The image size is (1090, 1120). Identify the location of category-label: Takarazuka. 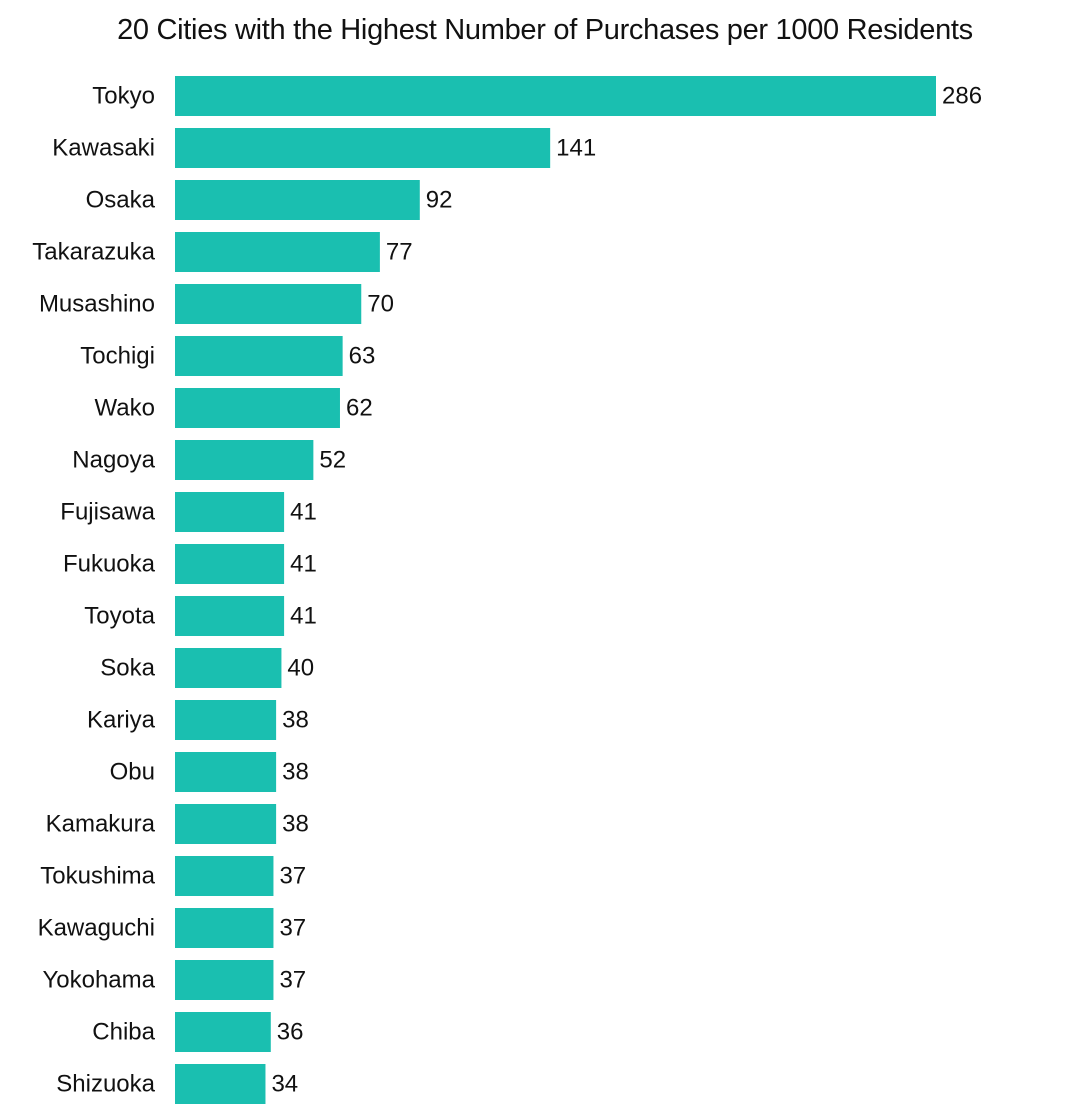
(93, 252).